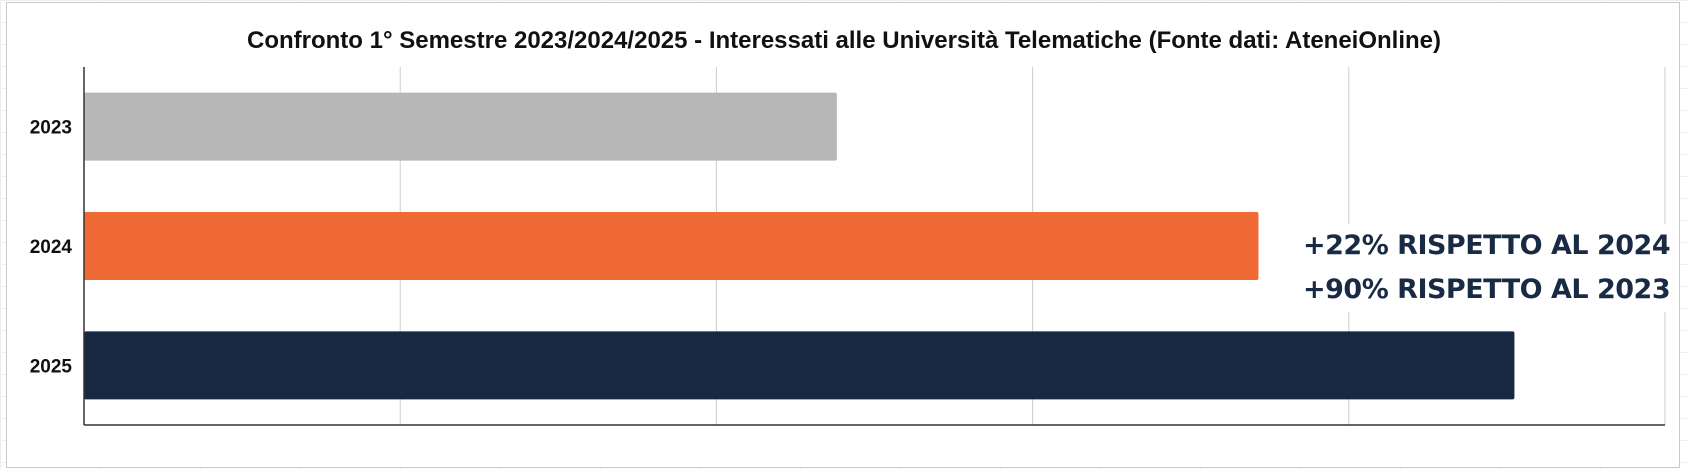 This screenshot has width=1687, height=470. What do you see at coordinates (1487, 246) in the screenshot?
I see `annotation-vs-2024: +22% RISPETTO AL 2024` at bounding box center [1487, 246].